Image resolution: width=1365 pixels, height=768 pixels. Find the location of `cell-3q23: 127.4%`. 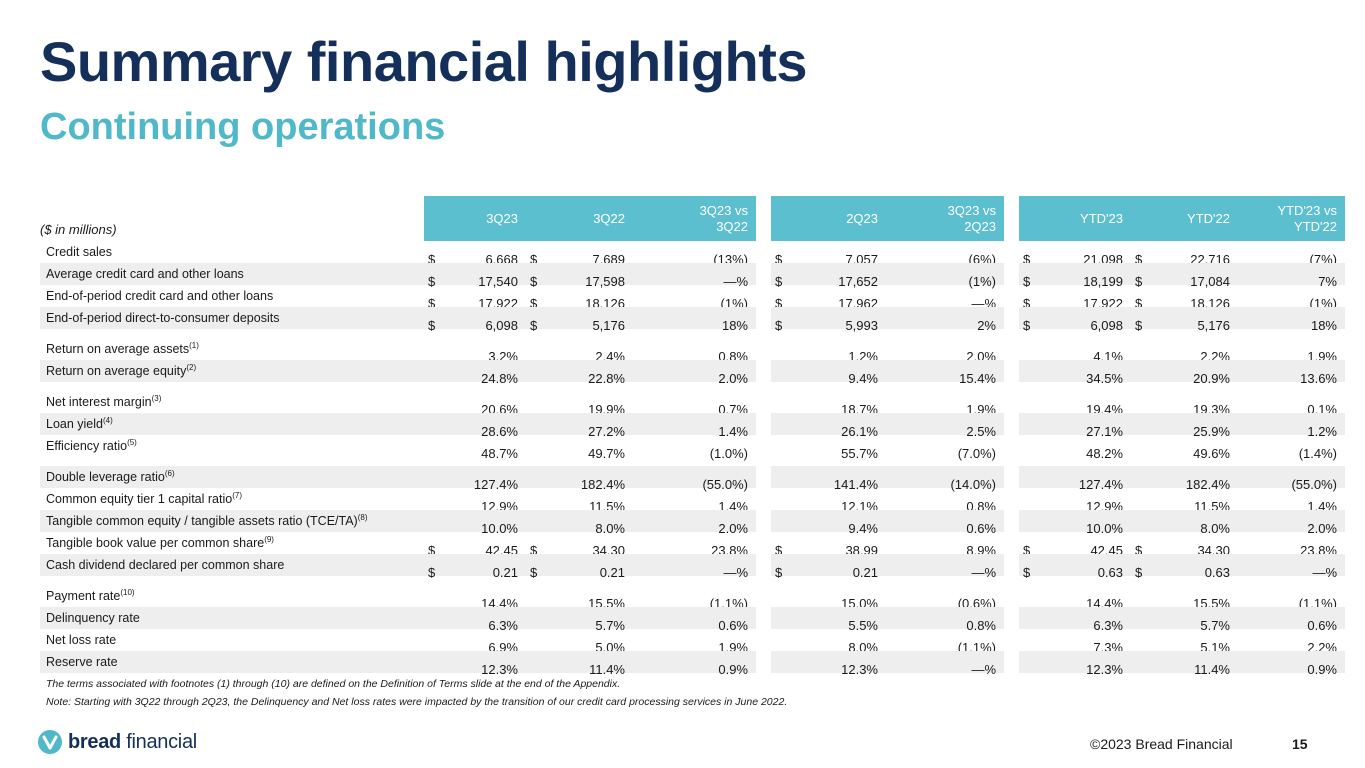

cell-3q23: 127.4% is located at coordinates (475, 479).